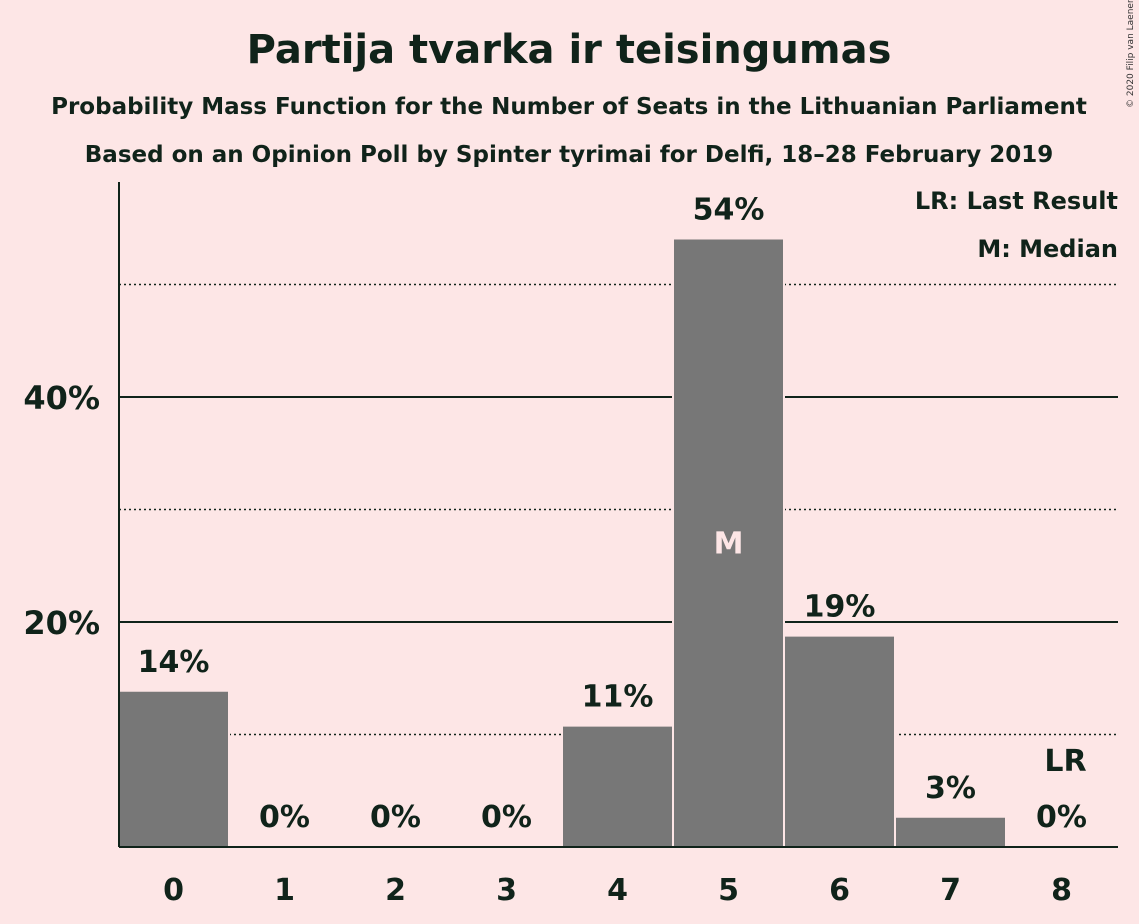 This screenshot has height=924, width=1139. What do you see at coordinates (506, 817) in the screenshot?
I see `value-label-3: 0%` at bounding box center [506, 817].